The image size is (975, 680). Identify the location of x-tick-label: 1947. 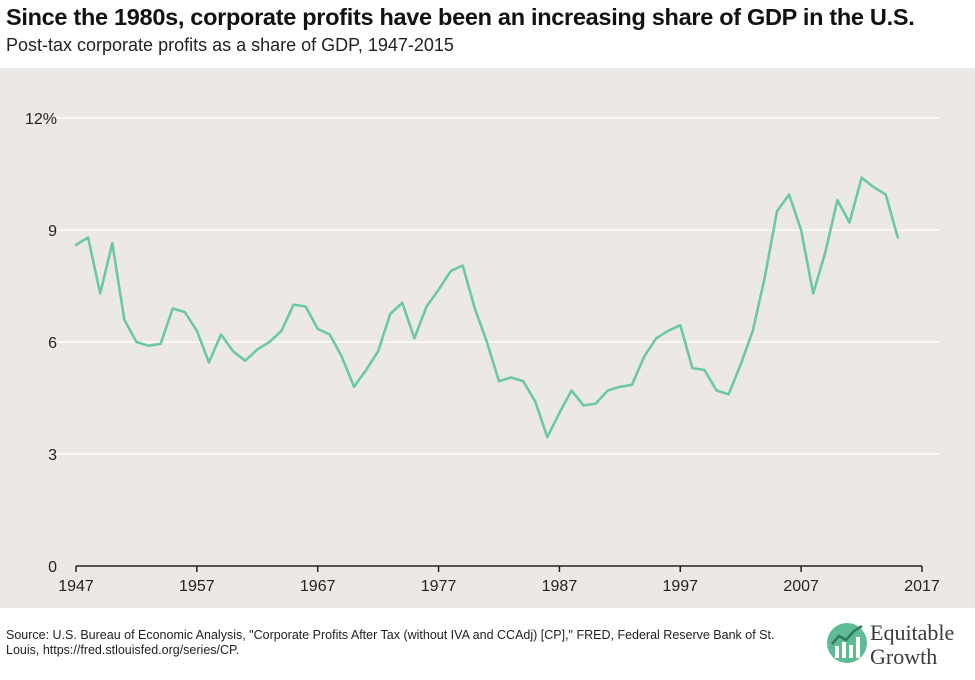
(76, 586).